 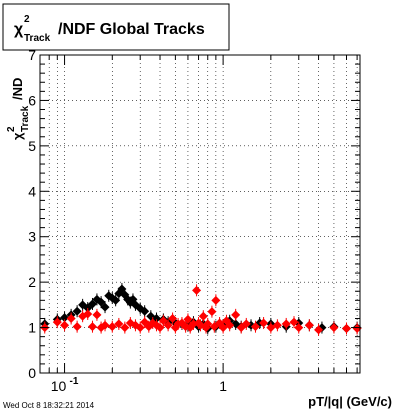 I want to click on y-tick-label: 7, so click(x=32, y=55).